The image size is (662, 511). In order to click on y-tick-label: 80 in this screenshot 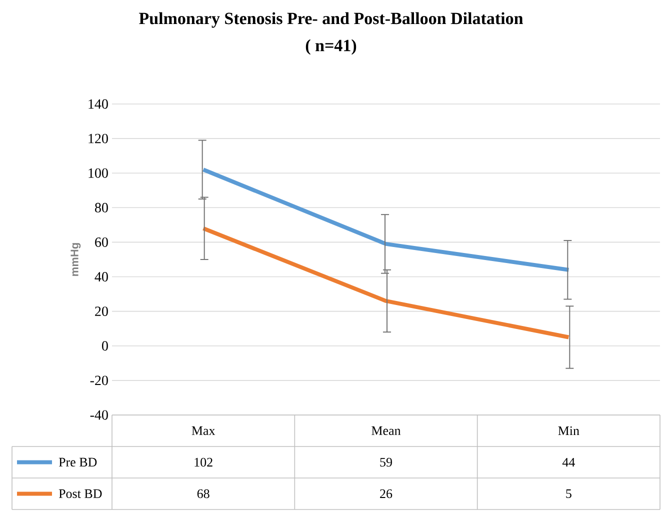, I will do `click(101, 207)`.